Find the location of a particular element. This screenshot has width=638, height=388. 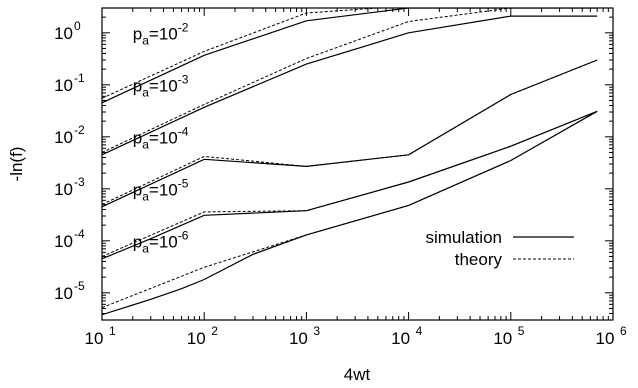

annotation-pa-0: pa=10-2 is located at coordinates (161, 33).